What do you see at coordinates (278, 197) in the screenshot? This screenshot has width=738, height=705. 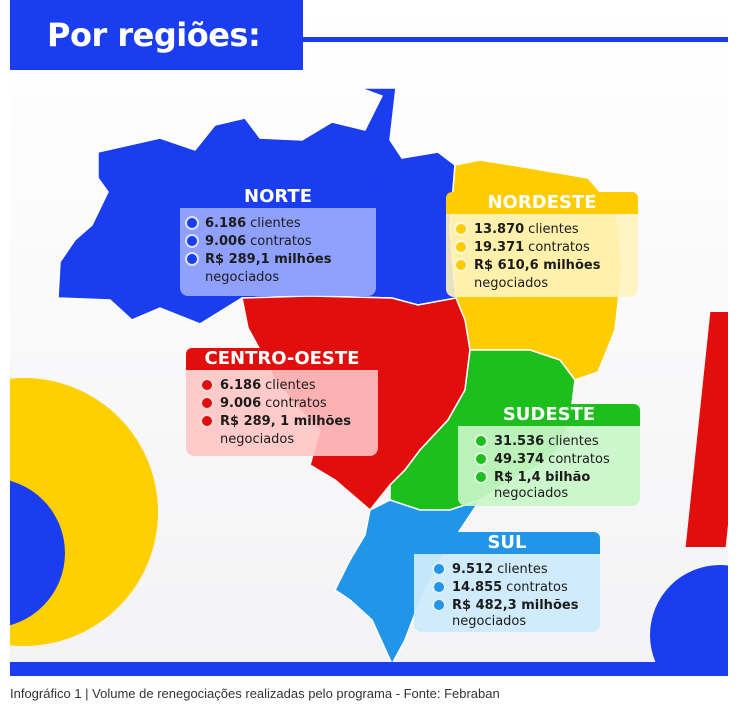 I see `region-title-norte: NORTE` at bounding box center [278, 197].